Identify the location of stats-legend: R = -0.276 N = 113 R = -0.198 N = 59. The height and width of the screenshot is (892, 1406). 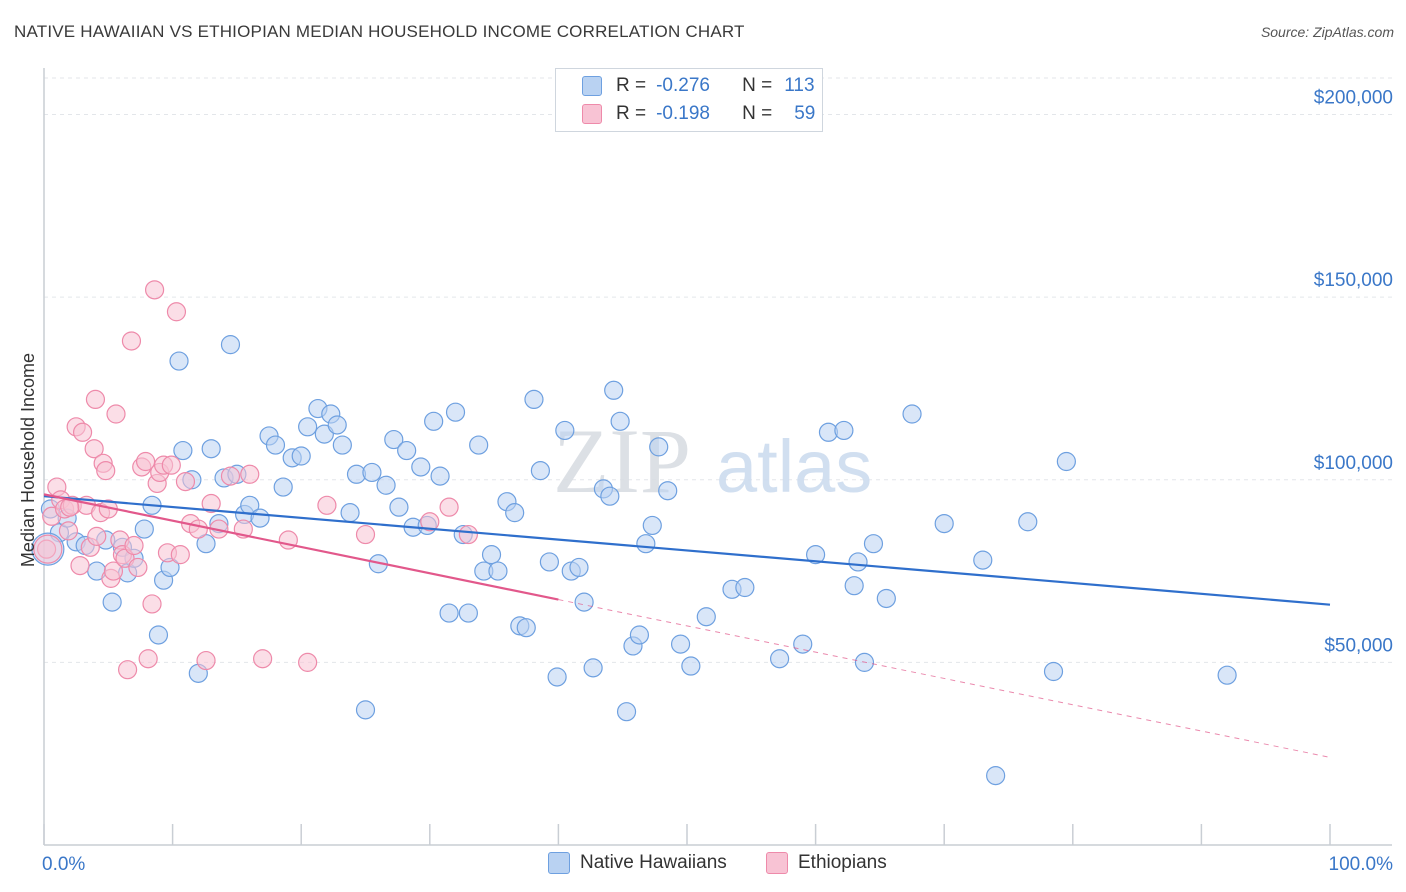
(689, 100).